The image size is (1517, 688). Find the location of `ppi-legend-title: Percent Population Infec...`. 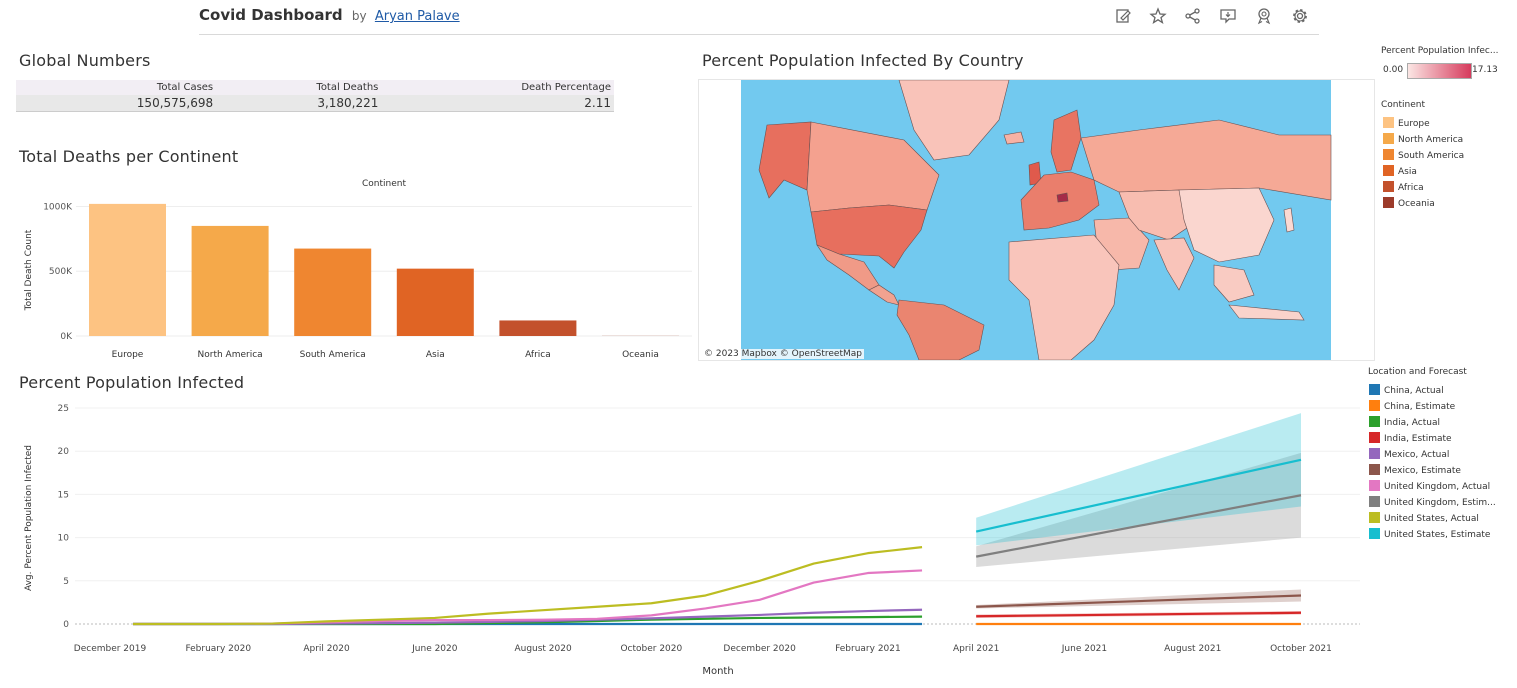

ppi-legend-title: Percent Population Infec... is located at coordinates (1440, 51).